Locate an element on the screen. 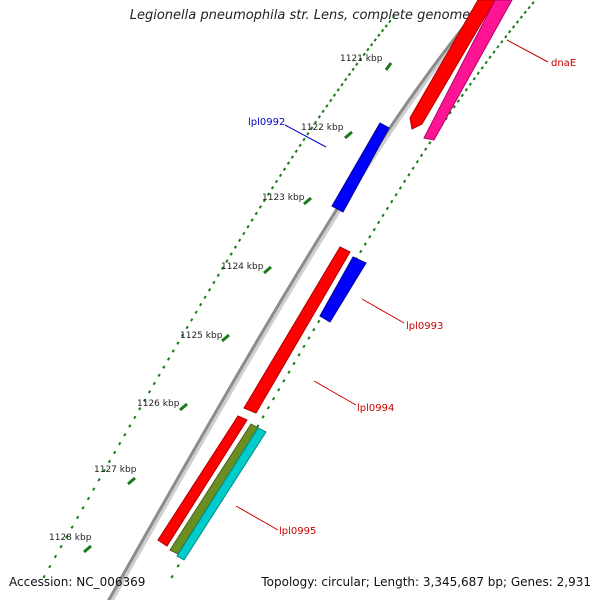 This screenshot has width=600, height=600. gene-lpl0992 is located at coordinates (360, 167).